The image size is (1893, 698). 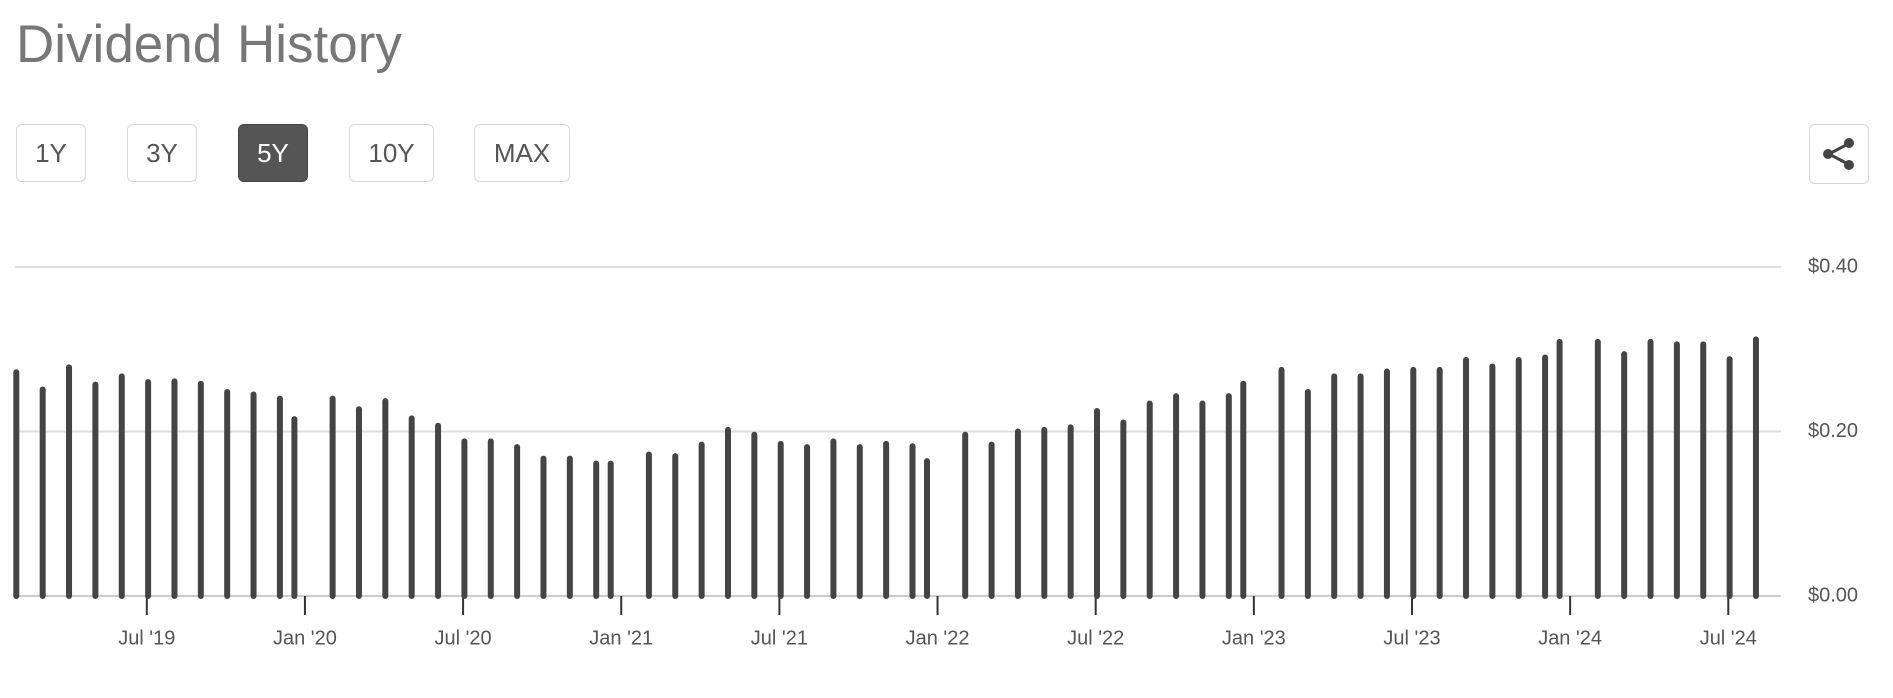 I want to click on range-button: 10Y, so click(x=391, y=153).